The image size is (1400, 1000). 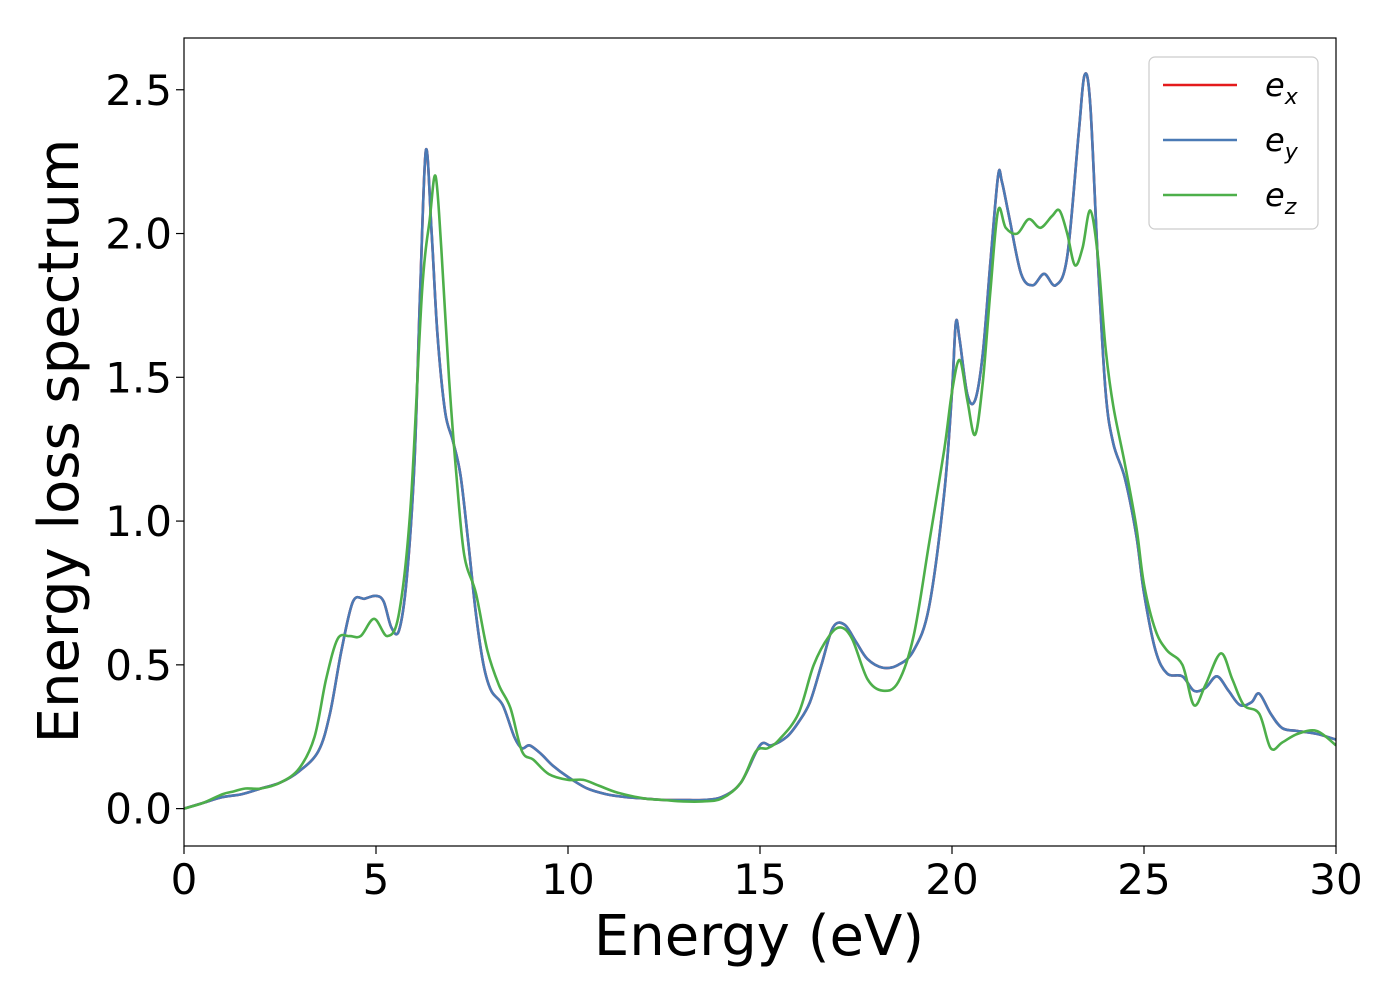 What do you see at coordinates (1143, 879) in the screenshot?
I see `x-tick-label: 25` at bounding box center [1143, 879].